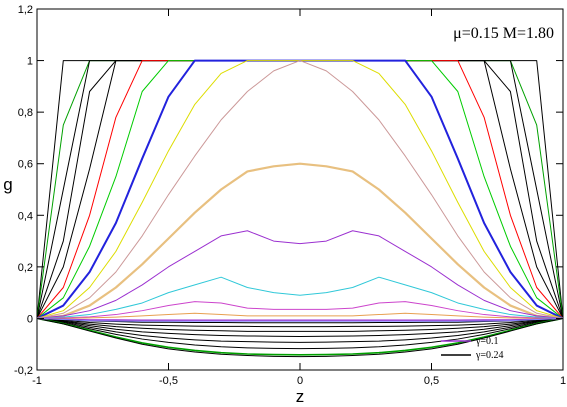 The image size is (567, 407). What do you see at coordinates (431, 381) in the screenshot?
I see `x-tick-label: 0,5` at bounding box center [431, 381].